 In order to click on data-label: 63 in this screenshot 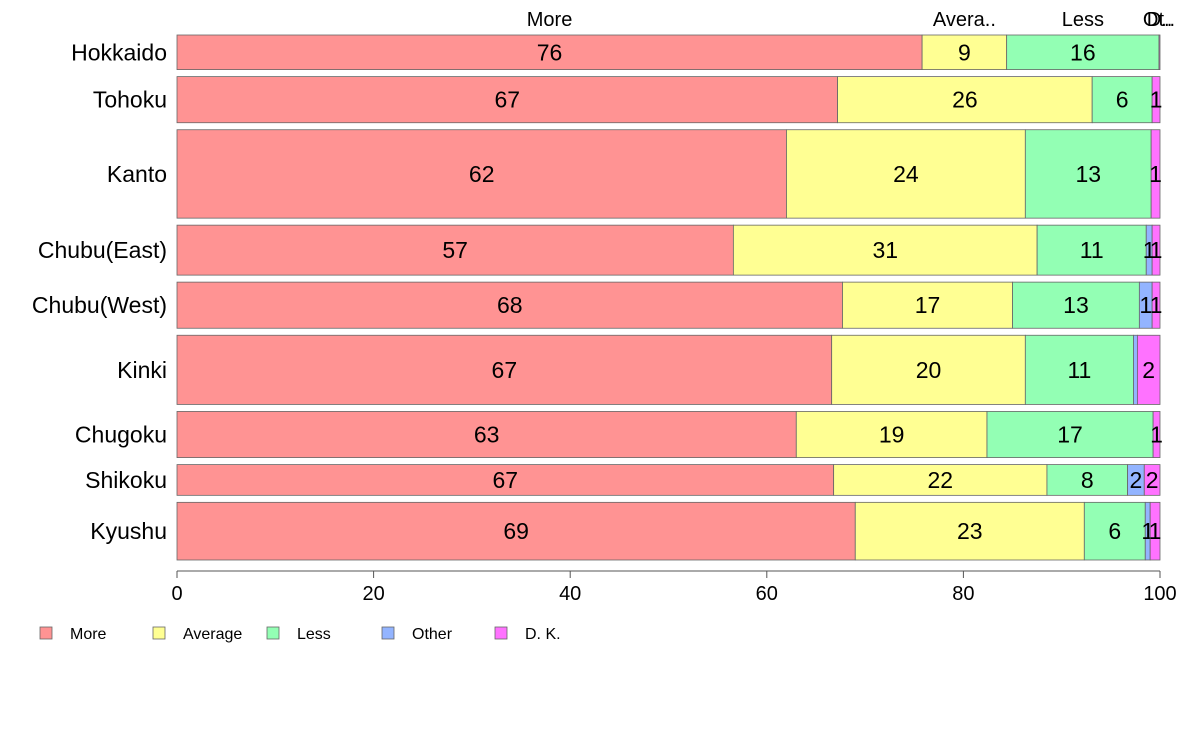, I will do `click(487, 435)`.